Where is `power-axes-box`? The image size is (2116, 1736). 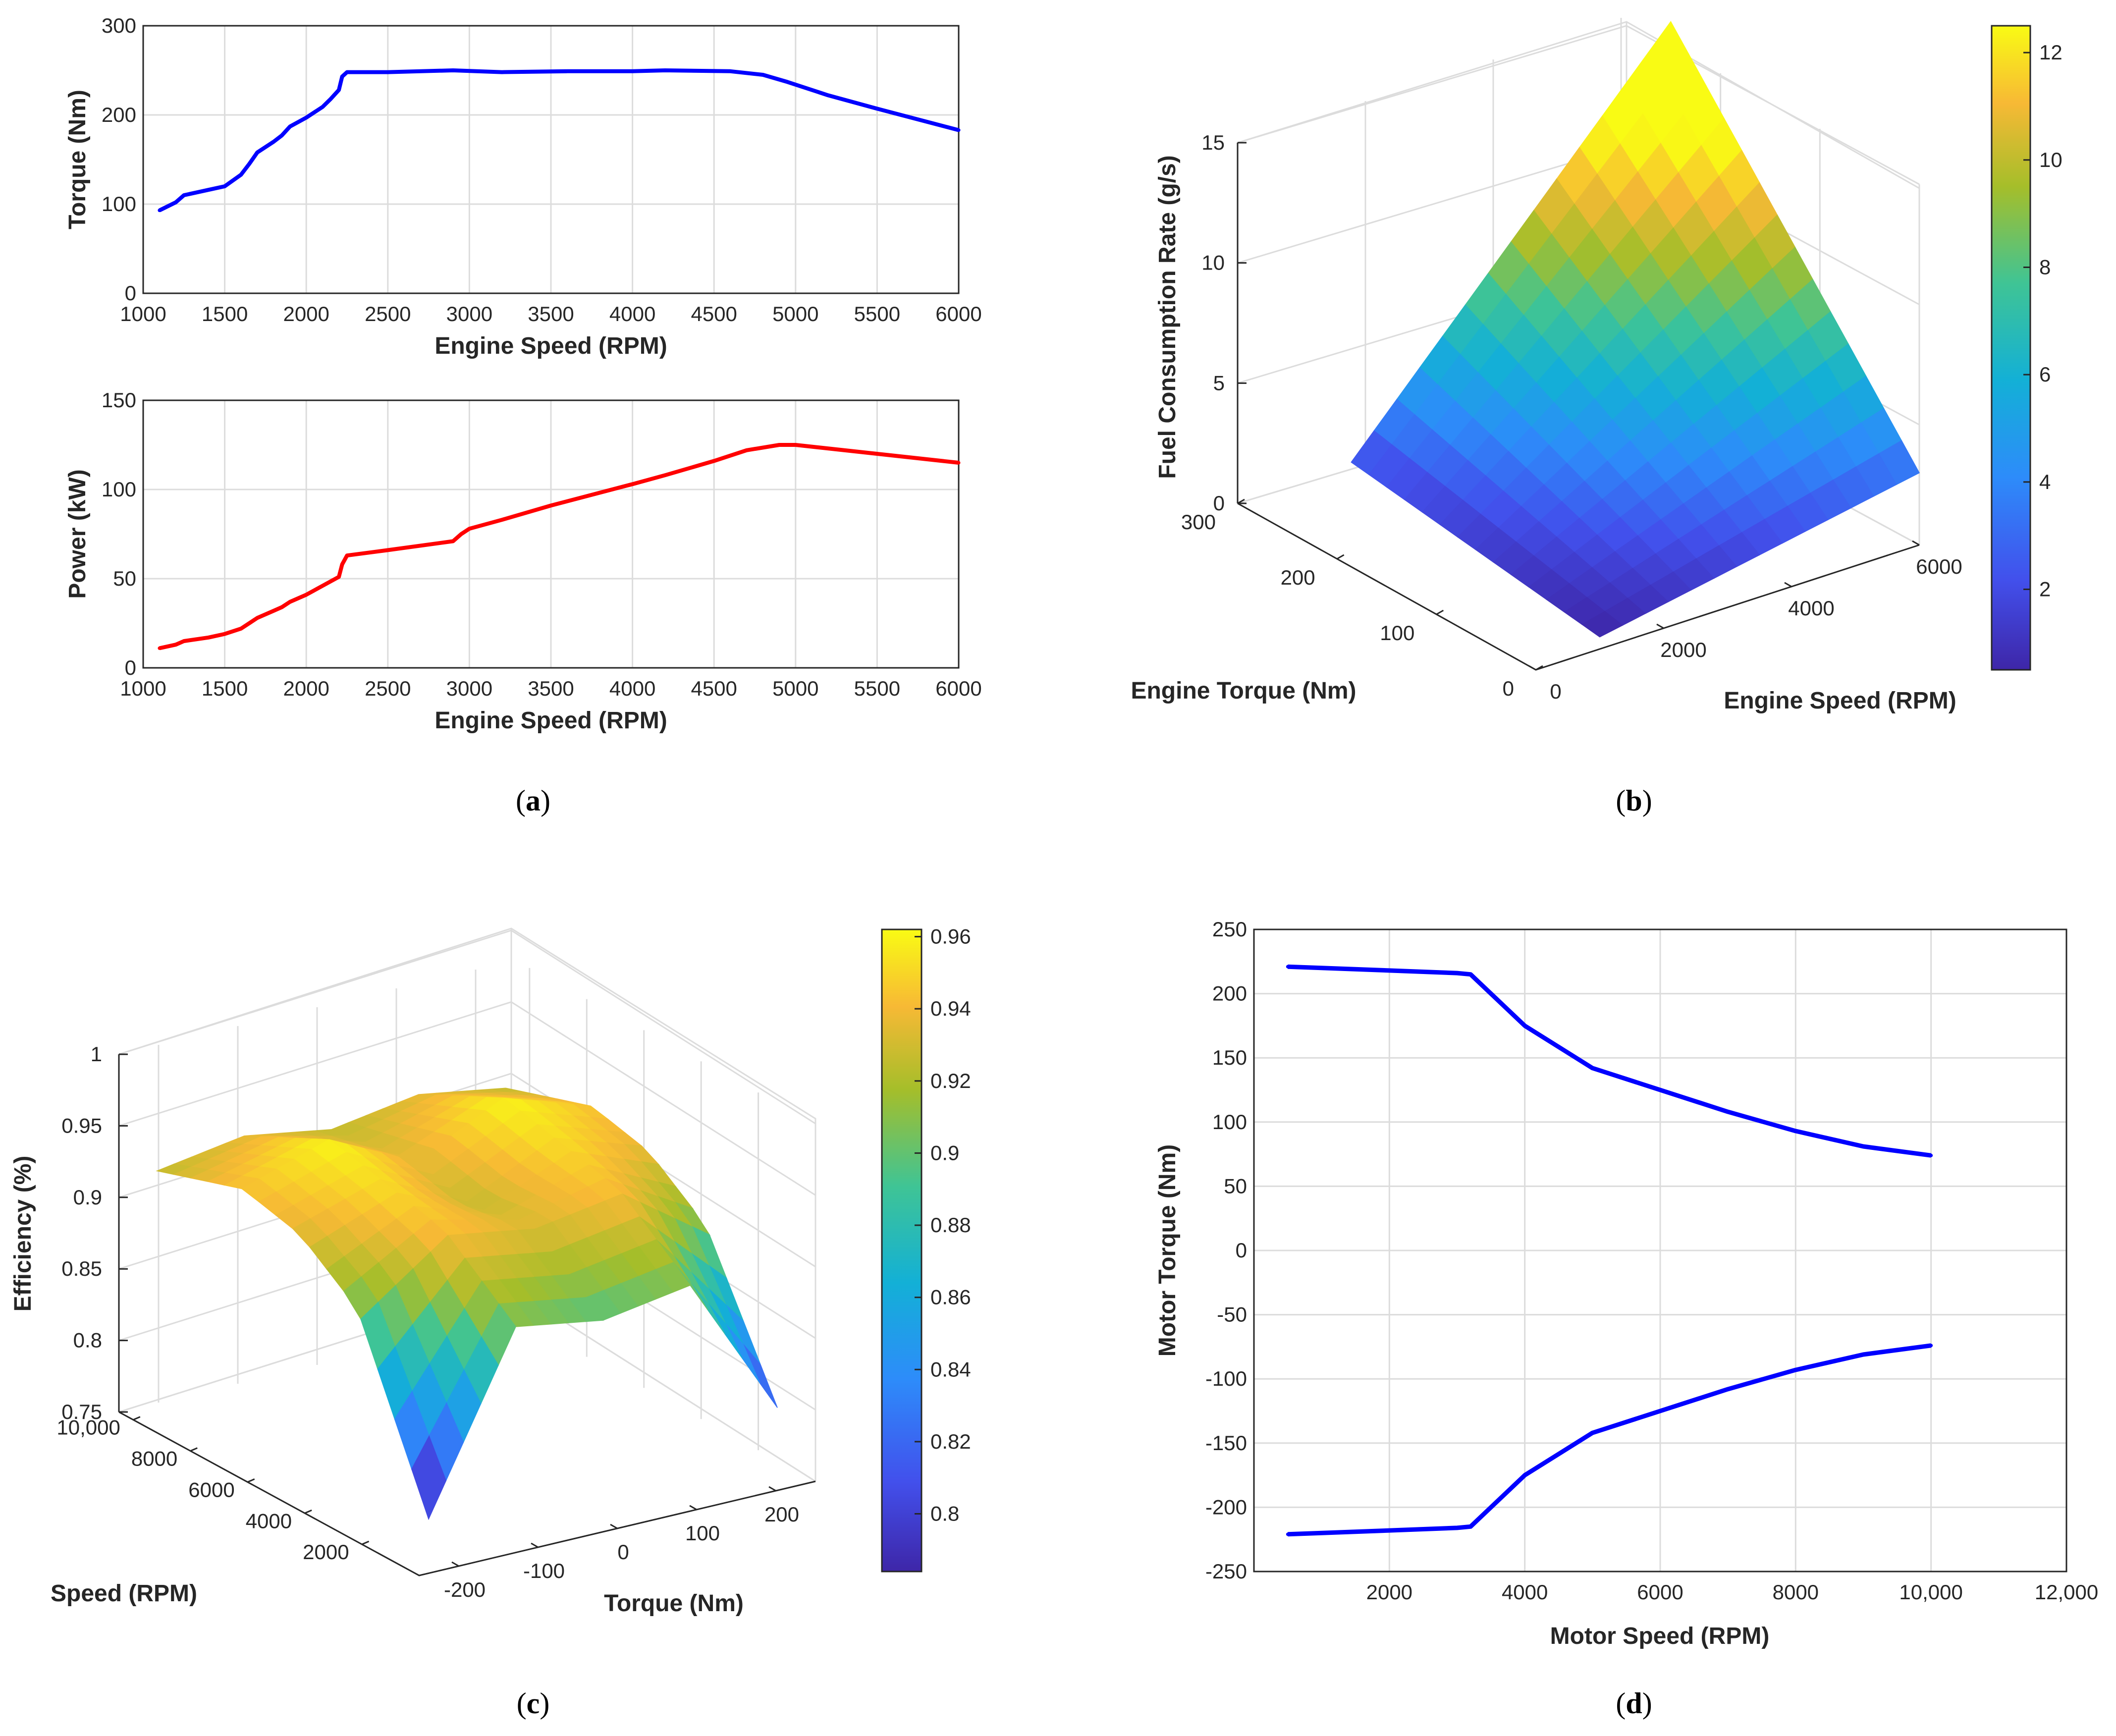 power-axes-box is located at coordinates (551, 534).